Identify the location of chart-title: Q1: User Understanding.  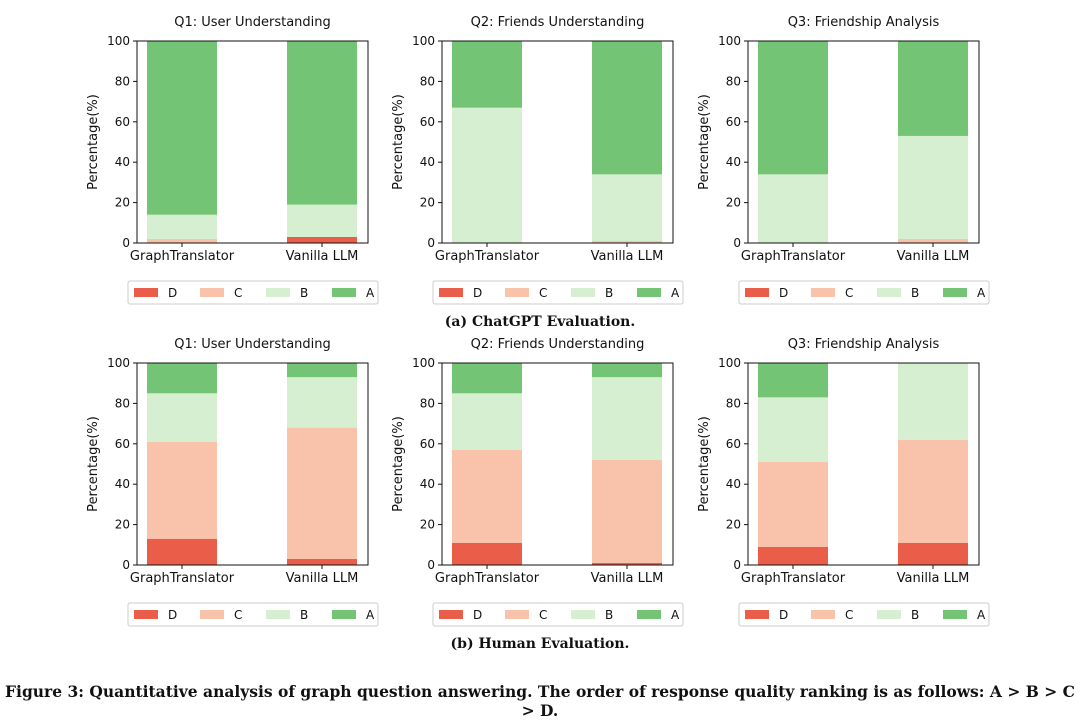
(252, 344).